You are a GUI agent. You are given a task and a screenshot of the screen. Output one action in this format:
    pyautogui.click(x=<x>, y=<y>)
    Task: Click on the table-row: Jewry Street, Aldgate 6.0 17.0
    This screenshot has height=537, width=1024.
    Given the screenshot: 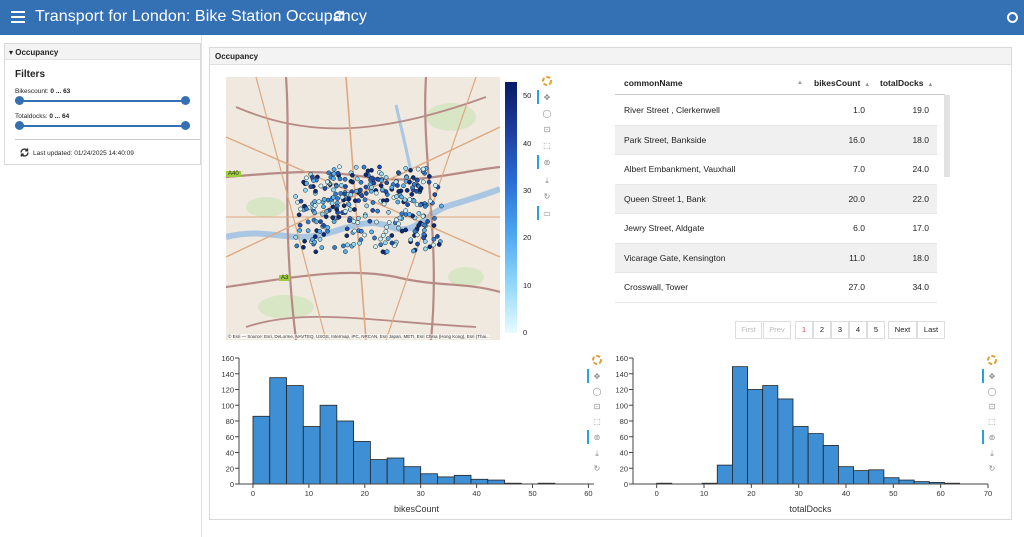 What is the action you would take?
    pyautogui.click(x=776, y=229)
    